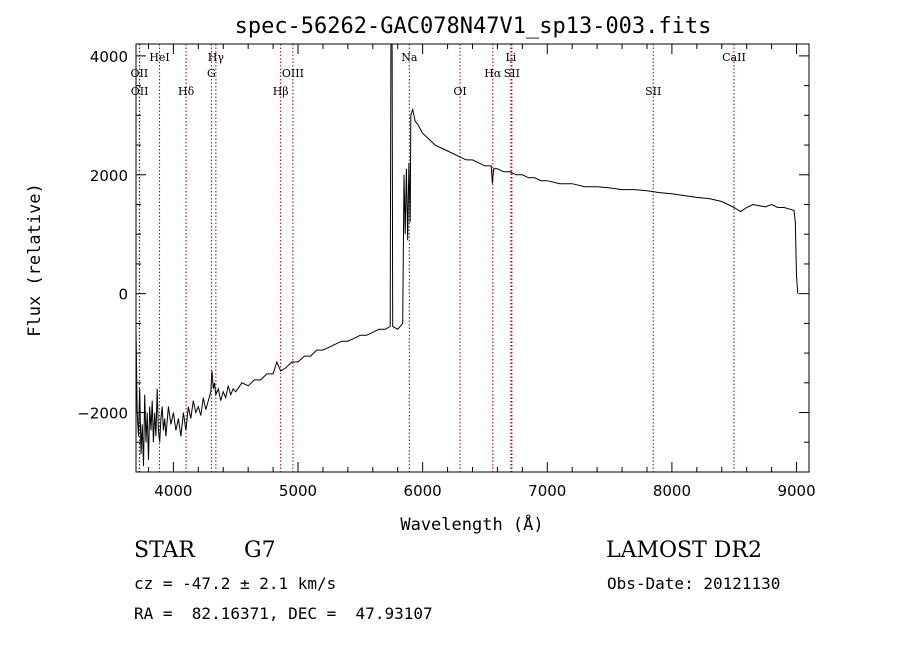 Image resolution: width=900 pixels, height=649 pixels. I want to click on line-label-2: HeI, so click(159, 57).